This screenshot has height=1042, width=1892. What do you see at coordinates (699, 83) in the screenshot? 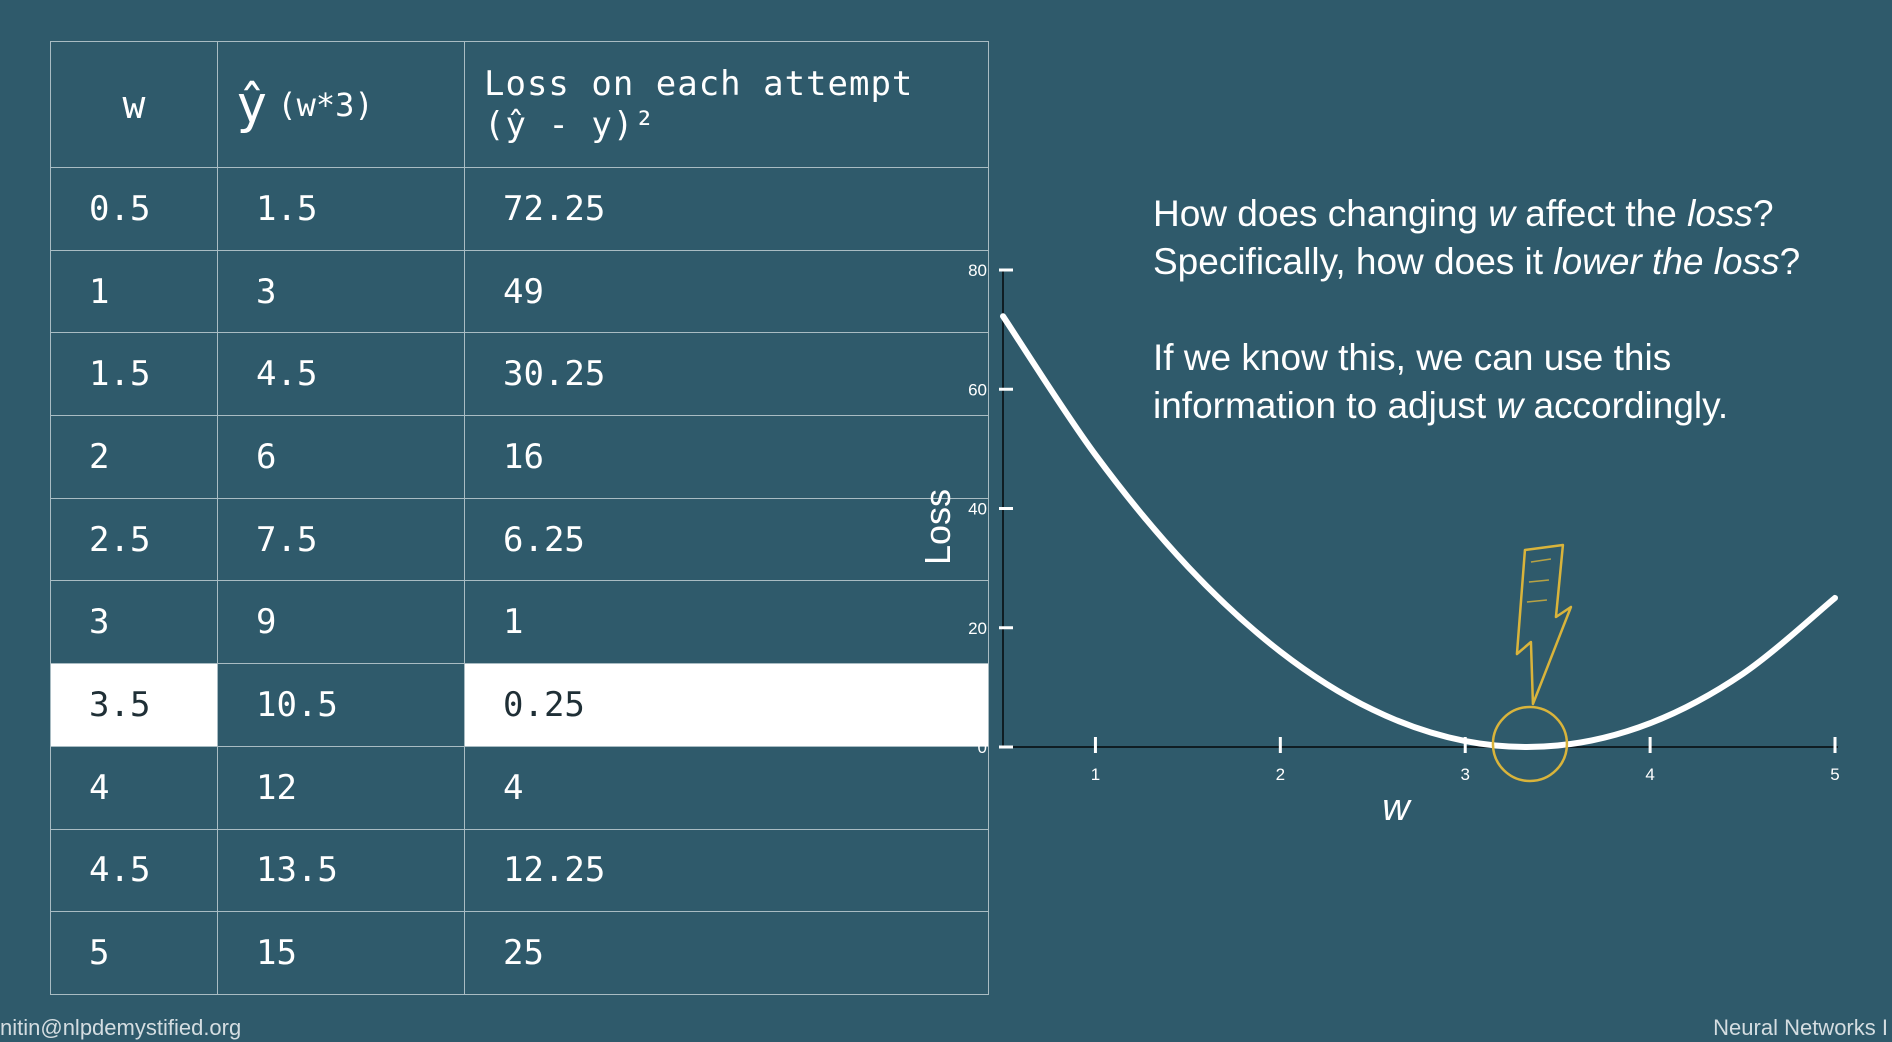
I see `loss-header-line1: Loss on each attempt` at bounding box center [699, 83].